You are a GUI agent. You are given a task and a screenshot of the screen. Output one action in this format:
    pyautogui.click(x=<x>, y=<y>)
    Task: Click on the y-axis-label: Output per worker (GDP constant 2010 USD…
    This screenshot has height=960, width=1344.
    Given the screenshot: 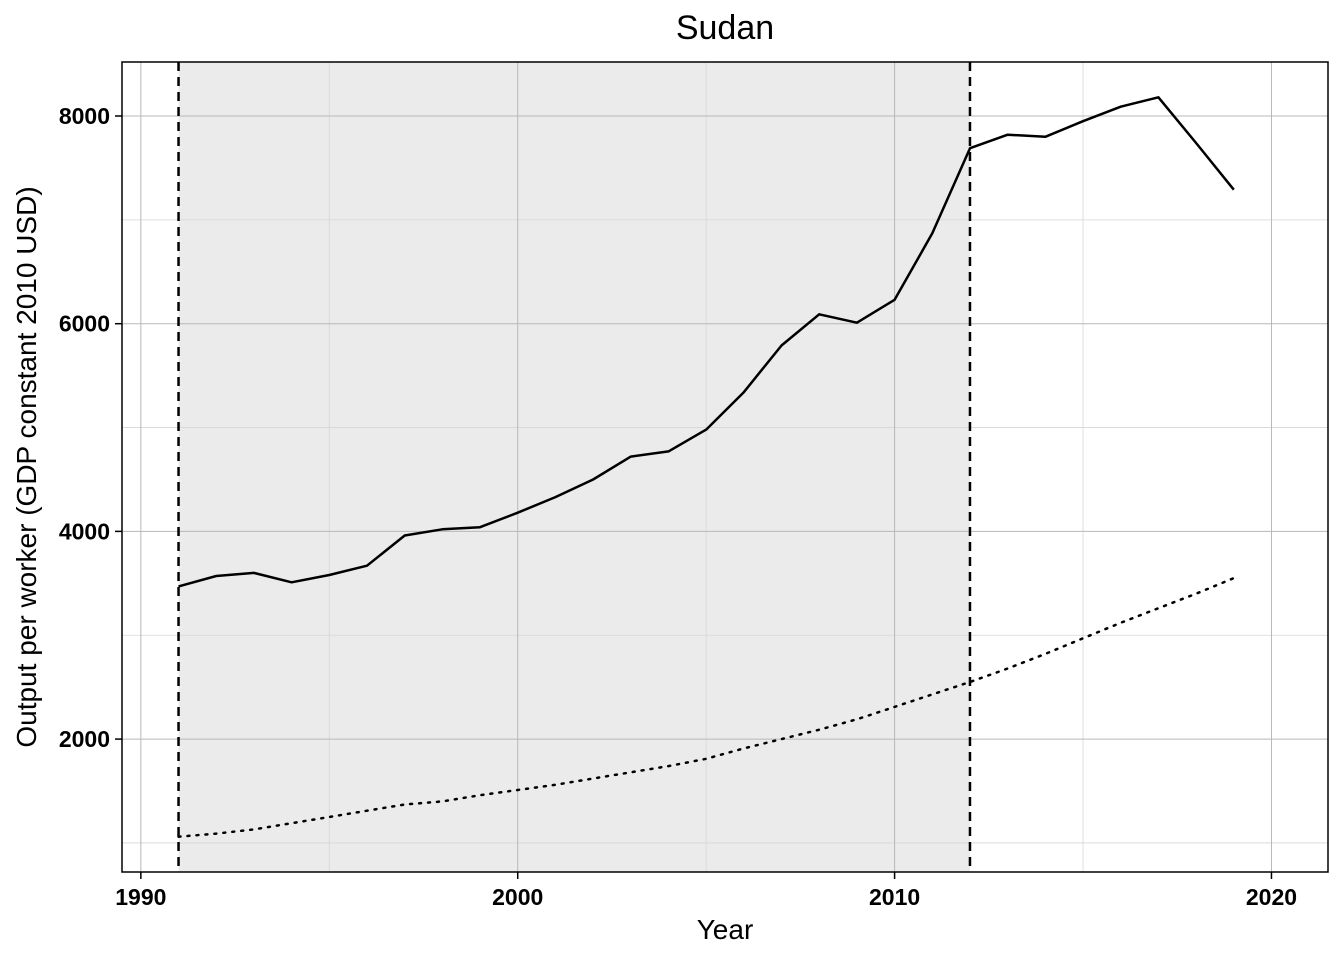 What is the action you would take?
    pyautogui.click(x=26, y=466)
    